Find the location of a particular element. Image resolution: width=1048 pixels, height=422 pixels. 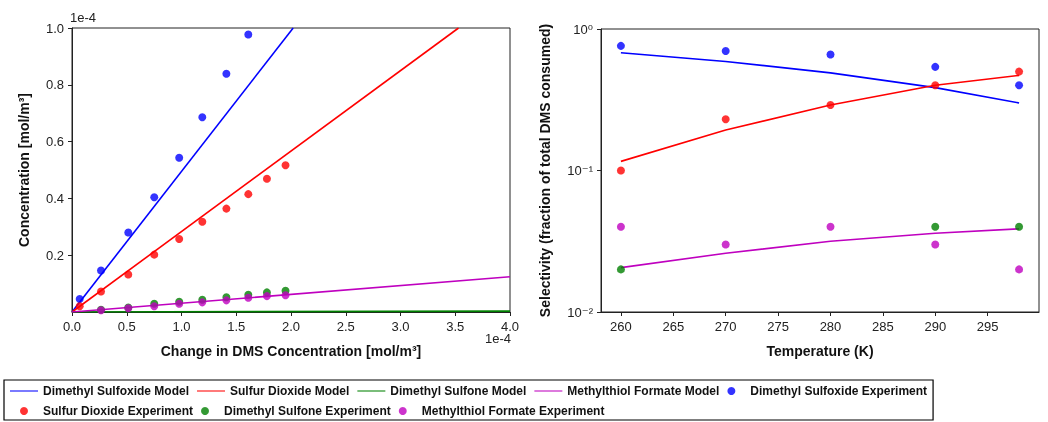

x-tick-label: 0.5 is located at coordinates (126, 326).